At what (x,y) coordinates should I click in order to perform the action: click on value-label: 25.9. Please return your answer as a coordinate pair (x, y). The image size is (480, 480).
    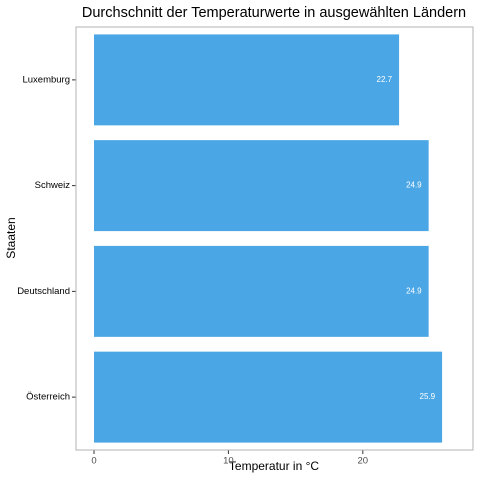
    Looking at the image, I should click on (428, 396).